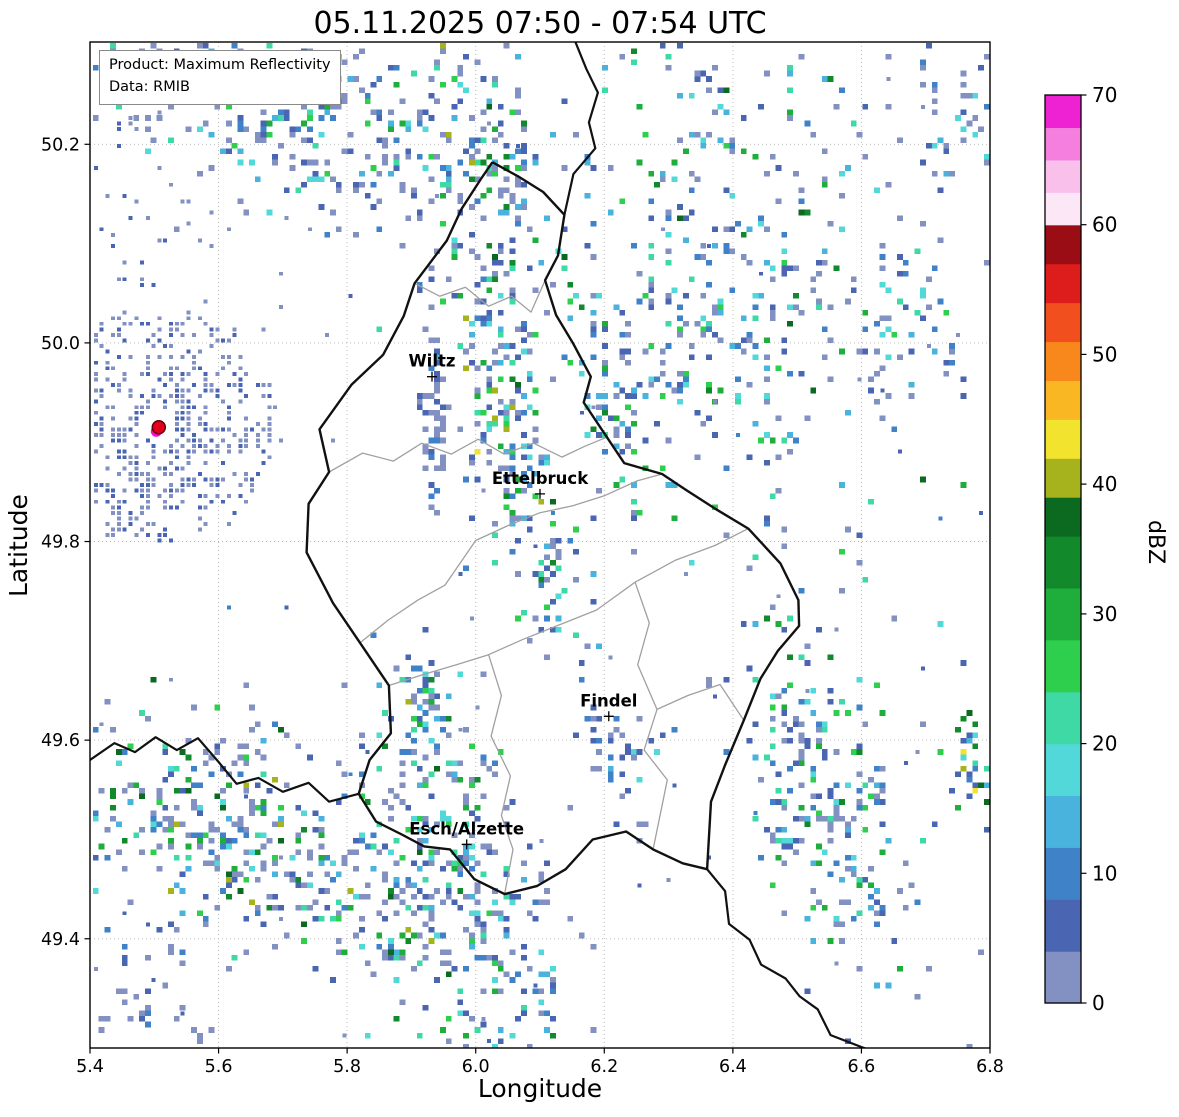  I want to click on colorbar-tick-label: 10, so click(1104, 873).